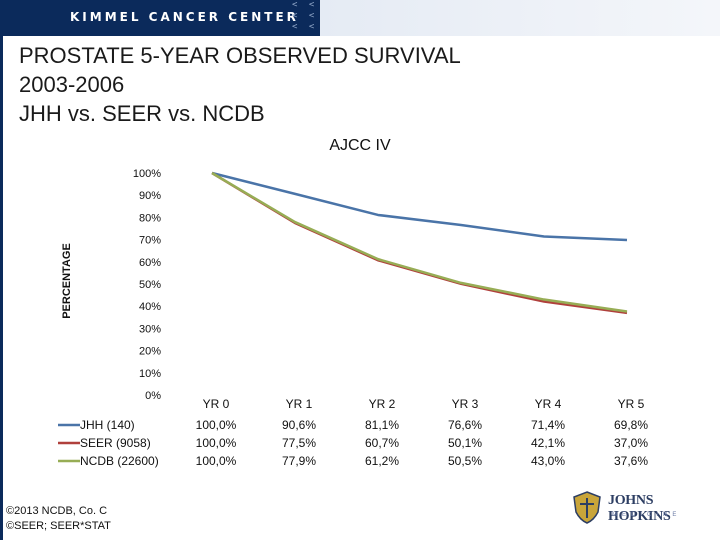  I want to click on data-label: 77,5%, so click(299, 443).